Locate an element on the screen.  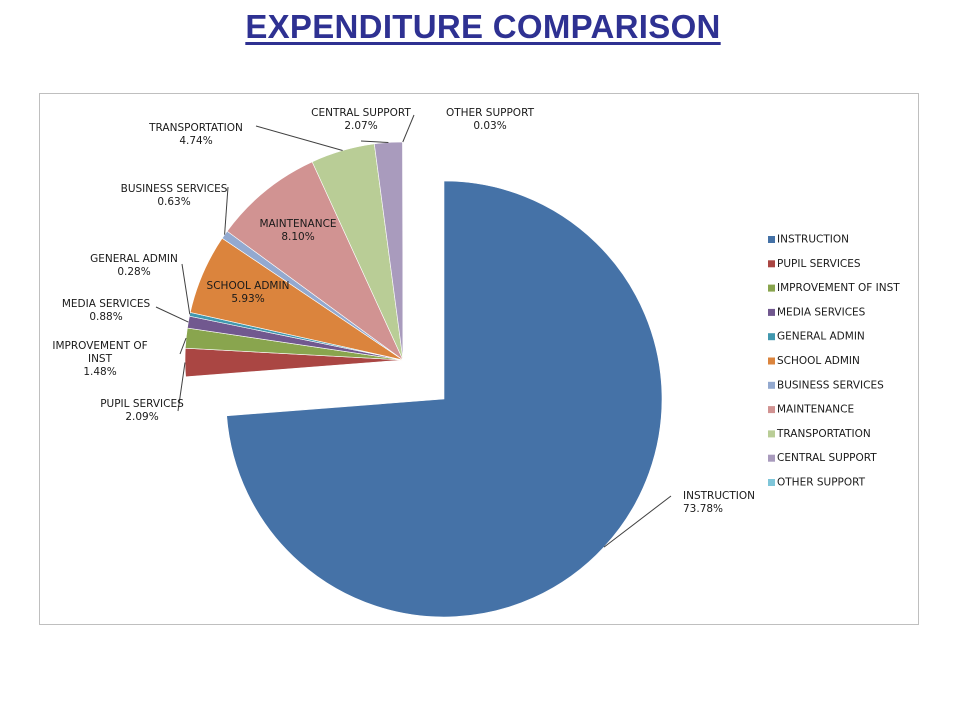
page-title: EXPENDITURE COMPARISON is located at coordinates (483, 26).